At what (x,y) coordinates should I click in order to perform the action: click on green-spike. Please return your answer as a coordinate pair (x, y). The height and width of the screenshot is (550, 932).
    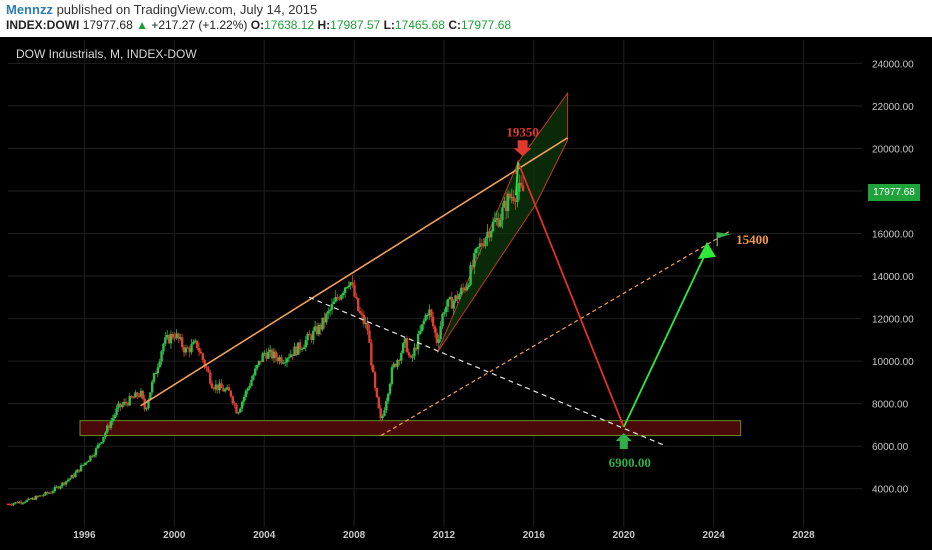
    Looking at the image, I should click on (517, 179).